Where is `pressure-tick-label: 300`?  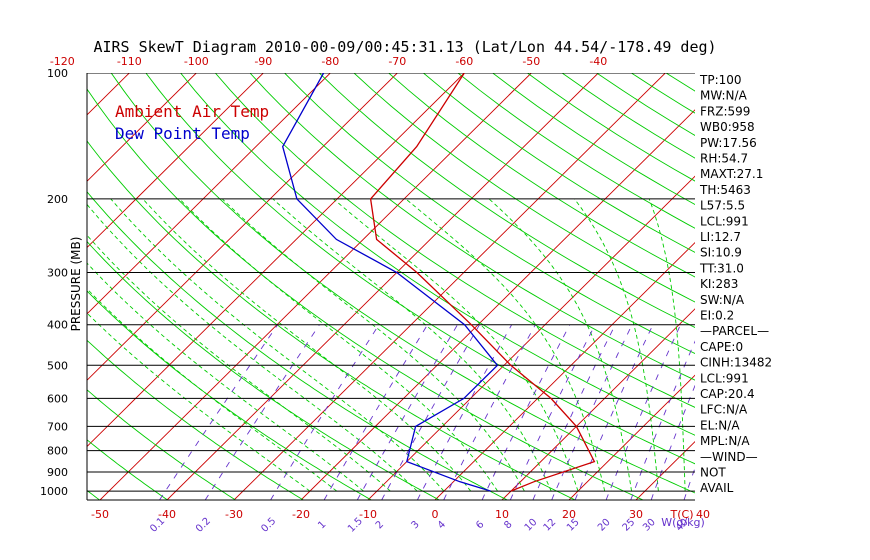
pressure-tick-label: 300 is located at coordinates (57, 273).